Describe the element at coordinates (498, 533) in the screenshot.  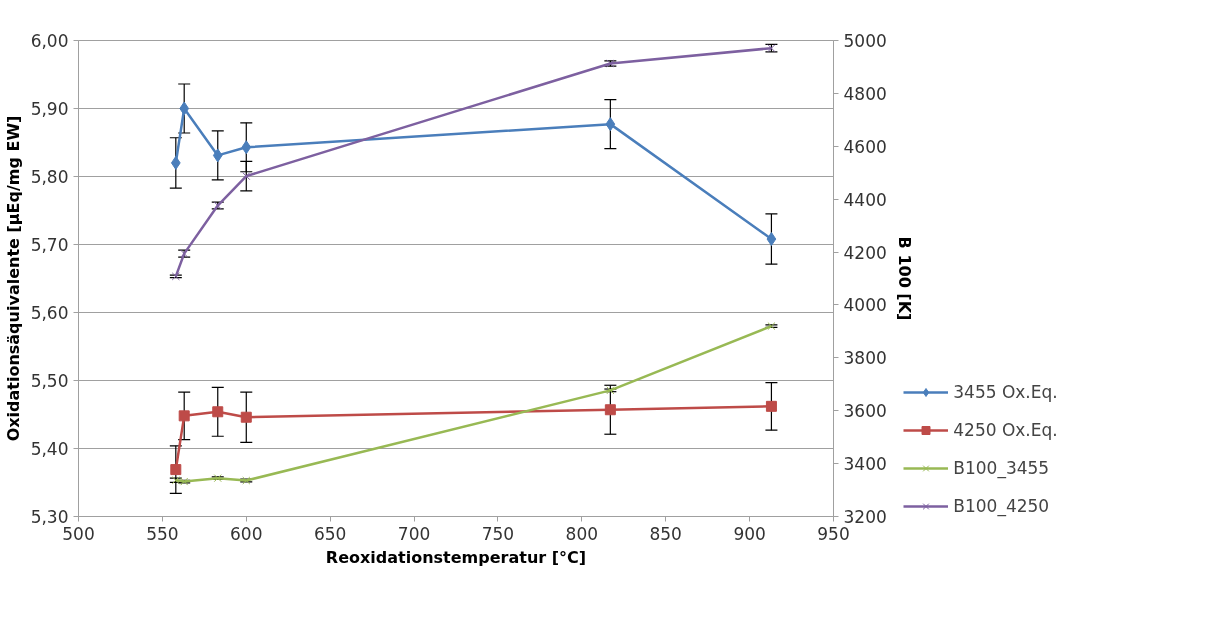
I see `x-tick-label: 750` at that location.